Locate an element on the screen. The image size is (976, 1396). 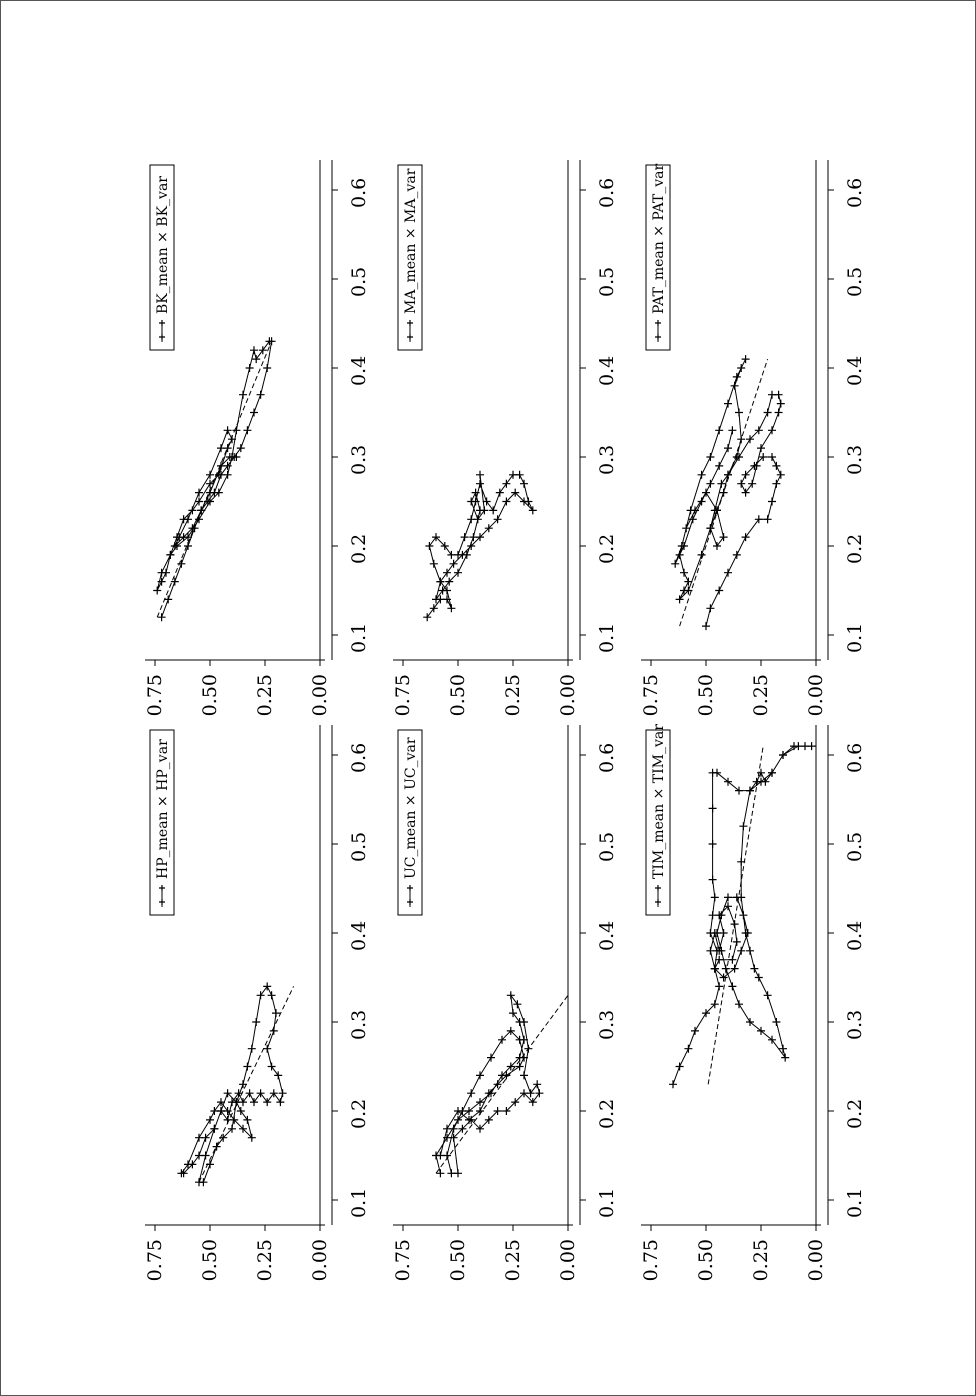
legend-label: MA_mean × MA_var is located at coordinates (411, 241).